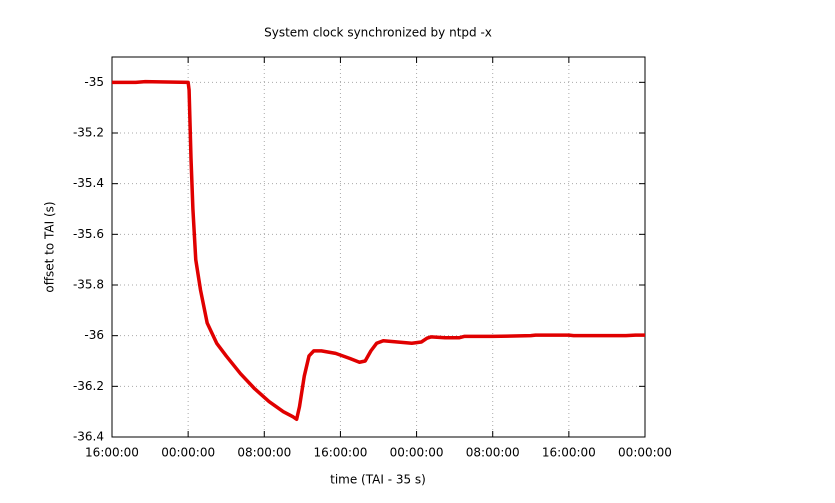 This screenshot has height=503, width=835. Describe the element at coordinates (88, 437) in the screenshot. I see `y-tick-label: -36.4` at that location.